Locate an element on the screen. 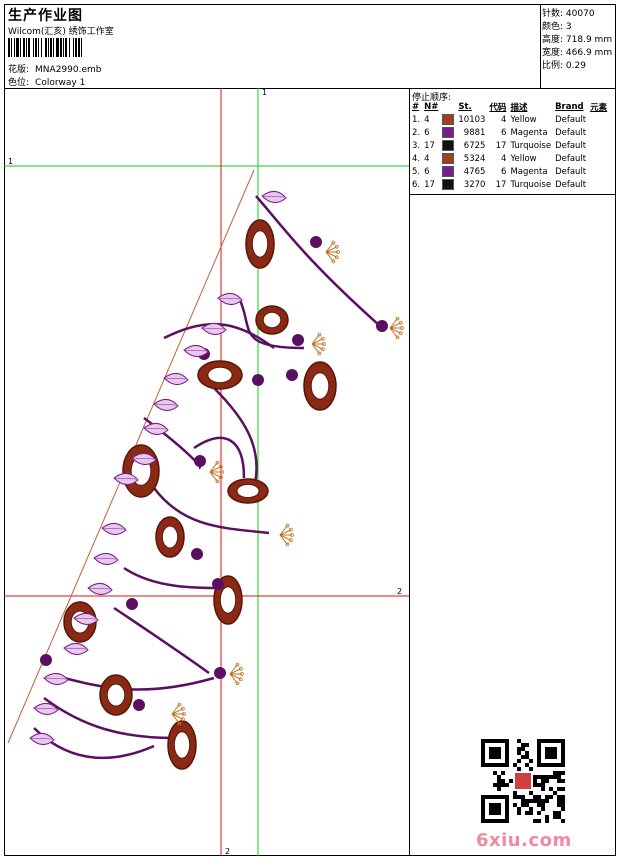 This screenshot has width=620, height=860. table-row: 6. 17 3270 17 Turquoise Default is located at coordinates (509, 184).